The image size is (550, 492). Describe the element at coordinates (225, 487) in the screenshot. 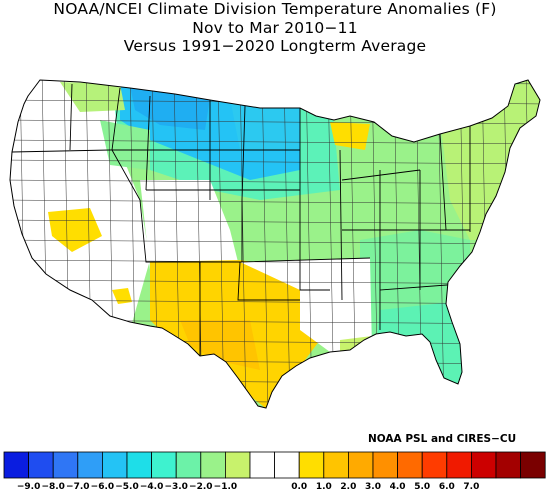

I see `legend-label-8: −1.0` at that location.